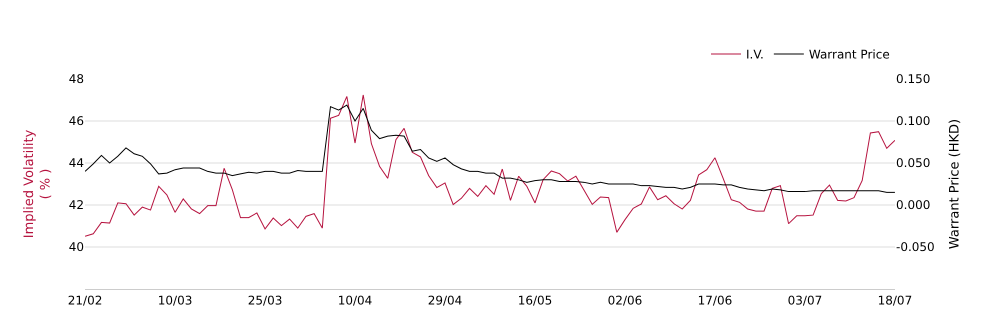 Image resolution: width=1000 pixels, height=324 pixels. What do you see at coordinates (355, 300) in the screenshot?
I see `x-tick-label: 10/04` at bounding box center [355, 300].